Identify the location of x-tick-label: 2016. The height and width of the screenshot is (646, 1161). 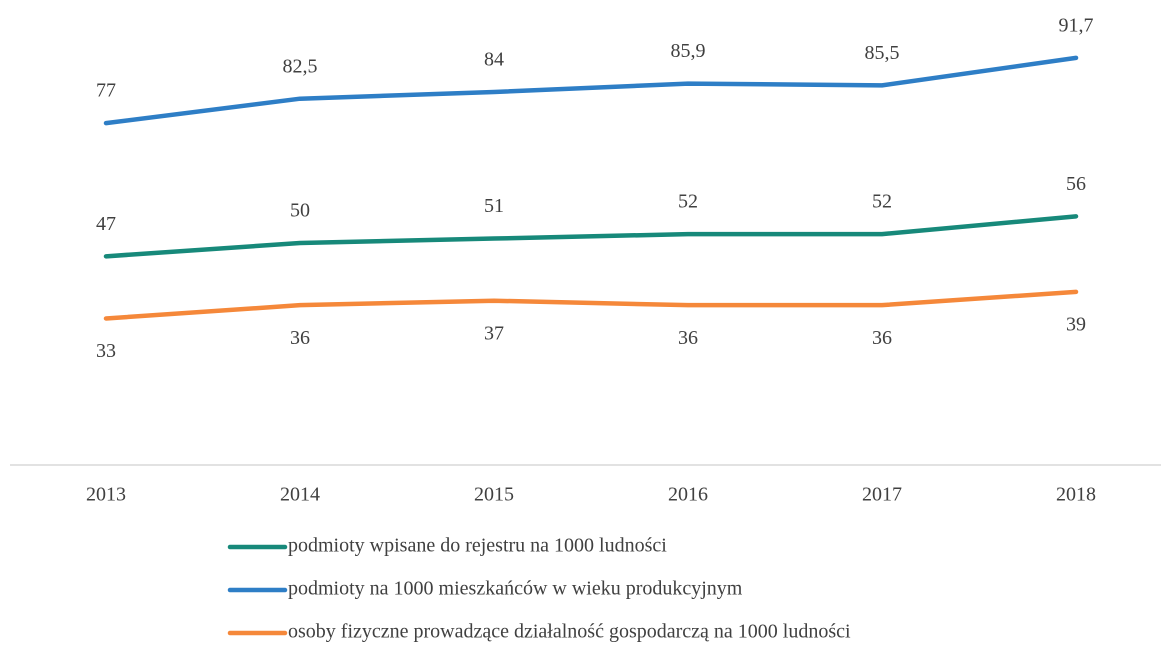
(688, 495).